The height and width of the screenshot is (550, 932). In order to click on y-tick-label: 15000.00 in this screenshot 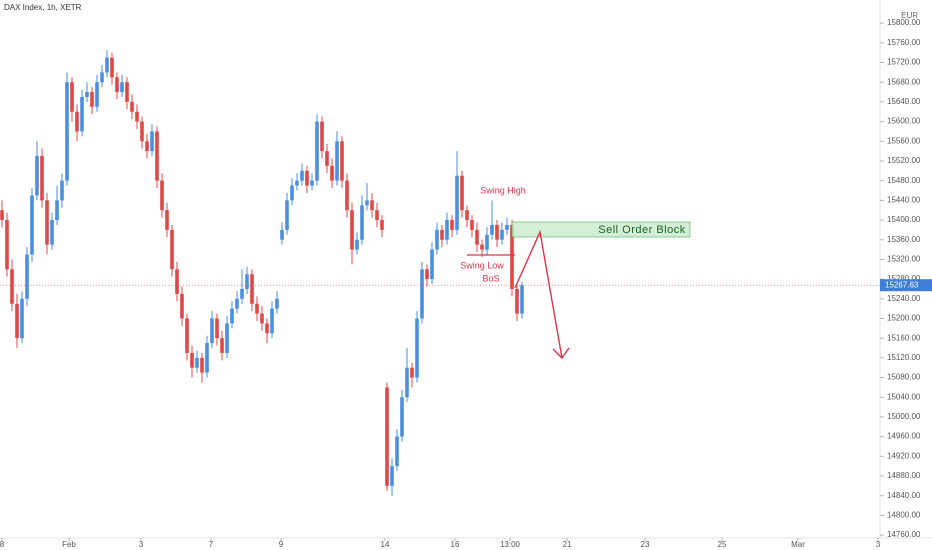, I will do `click(904, 416)`.